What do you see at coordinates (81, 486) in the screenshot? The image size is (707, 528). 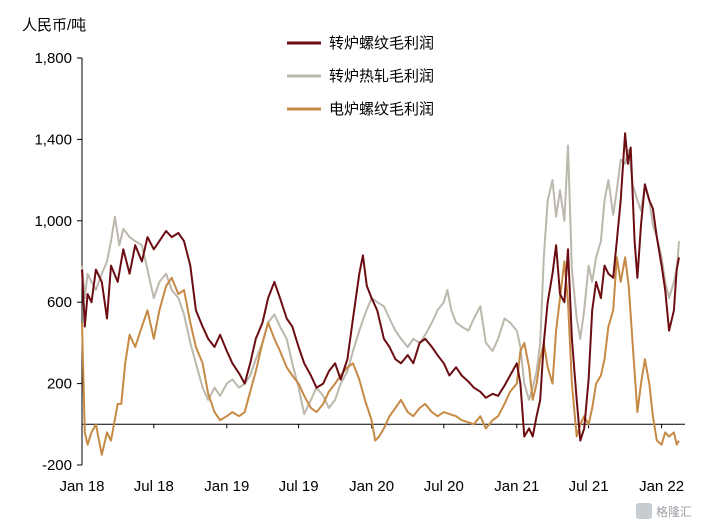 I see `x-tick-label: Jan 18` at bounding box center [81, 486].